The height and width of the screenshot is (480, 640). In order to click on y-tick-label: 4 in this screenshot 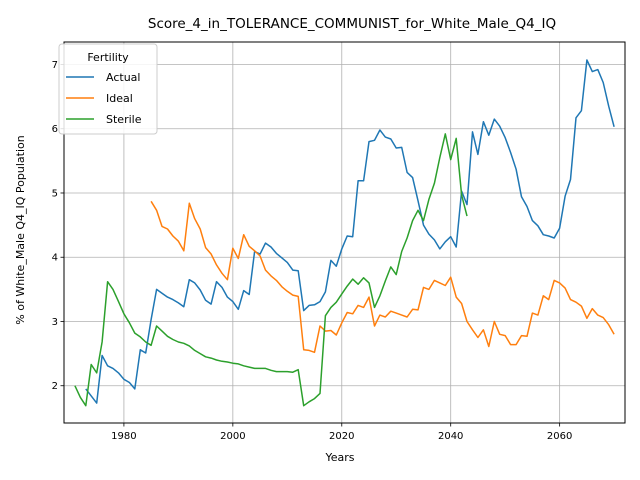, I will do `click(55, 258)`.